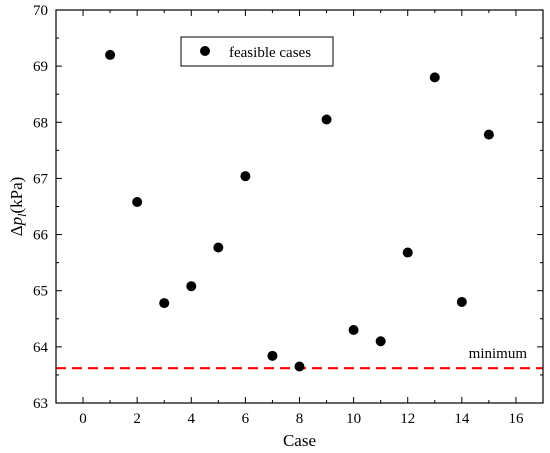  Describe the element at coordinates (40, 404) in the screenshot. I see `y-tick-label: 63` at that location.